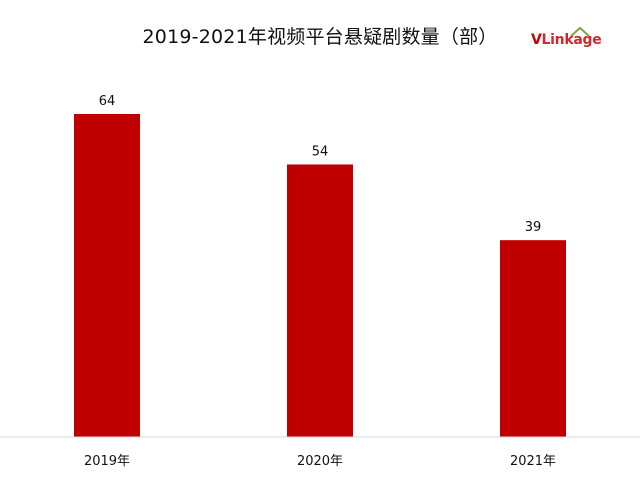  Describe the element at coordinates (533, 461) in the screenshot. I see `x-tick-label: 2021年` at that location.